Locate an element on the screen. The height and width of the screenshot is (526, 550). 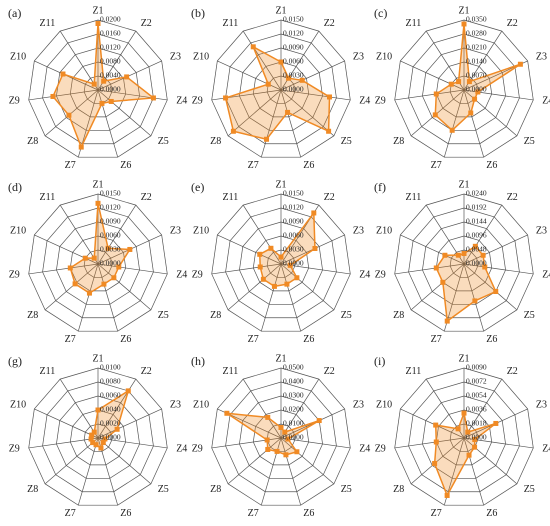
panel-title: (g) is located at coordinates (15, 361).